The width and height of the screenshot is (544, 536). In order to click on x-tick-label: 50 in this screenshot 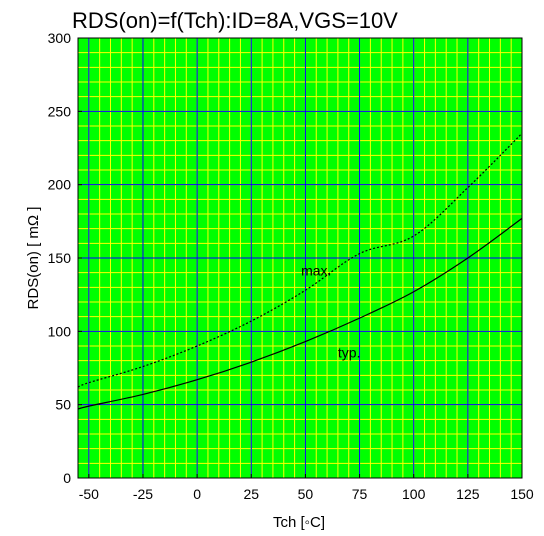, I will do `click(306, 494)`.